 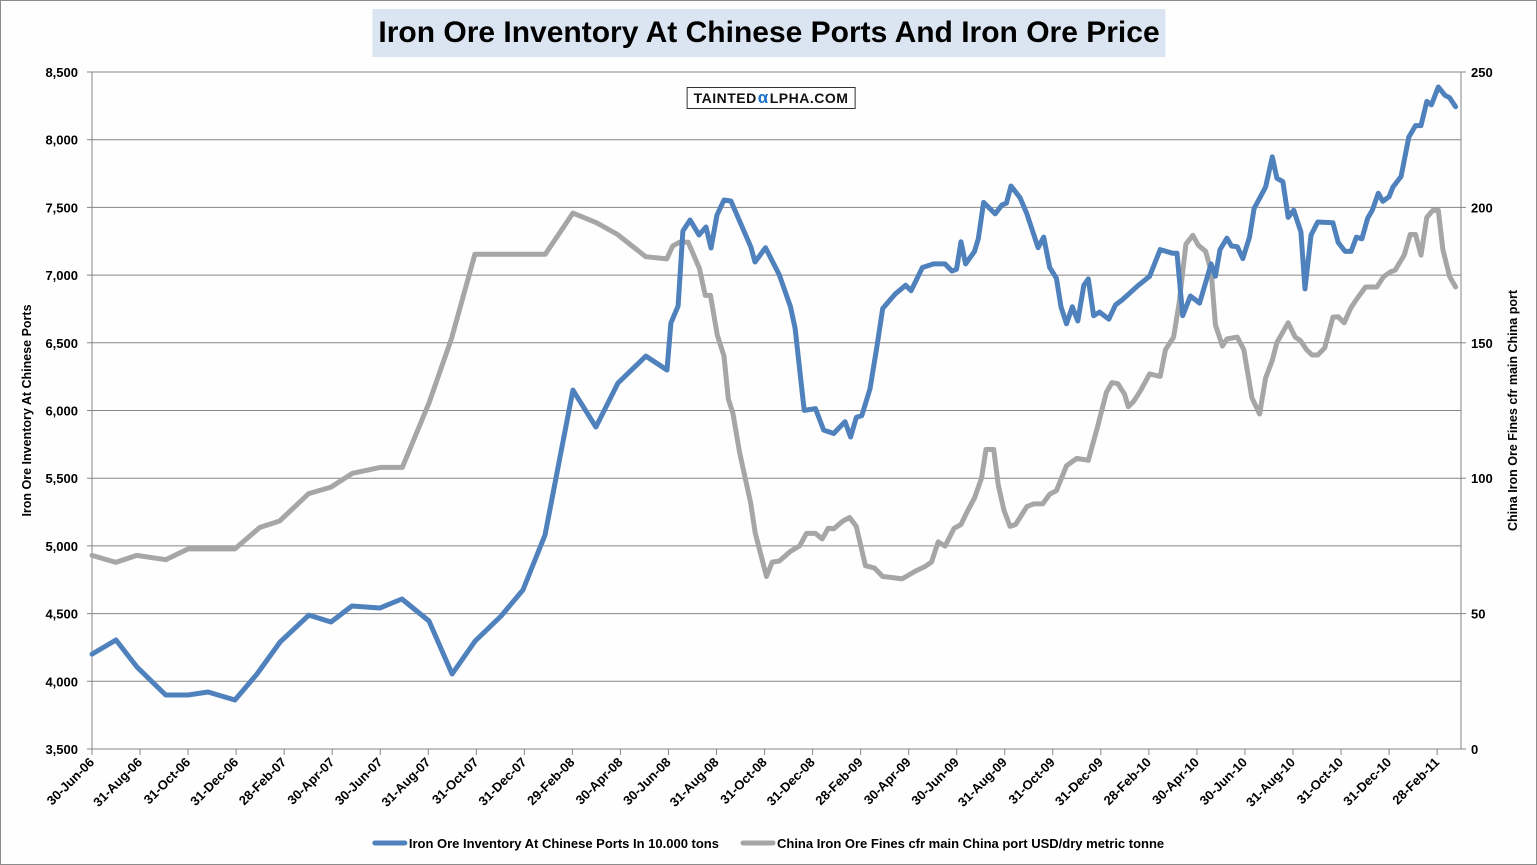 I want to click on x-tick-label: 31-Oct-10, so click(x=1320, y=781).